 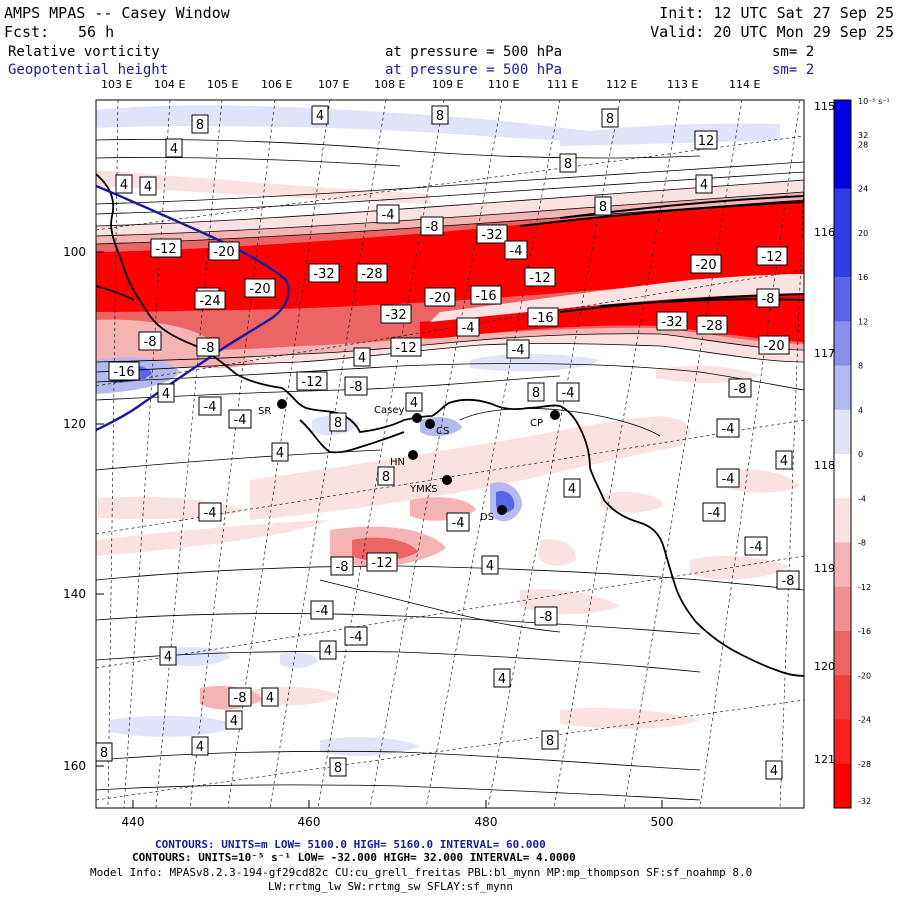 What do you see at coordinates (863, 277) in the screenshot?
I see `colorbar-tick-label: 16` at bounding box center [863, 277].